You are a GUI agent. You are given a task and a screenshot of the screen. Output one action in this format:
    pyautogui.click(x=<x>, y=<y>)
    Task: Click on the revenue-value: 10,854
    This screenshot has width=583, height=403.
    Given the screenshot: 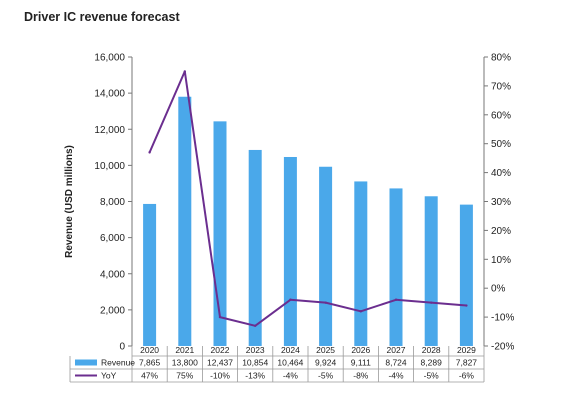 What is the action you would take?
    pyautogui.click(x=255, y=363)
    